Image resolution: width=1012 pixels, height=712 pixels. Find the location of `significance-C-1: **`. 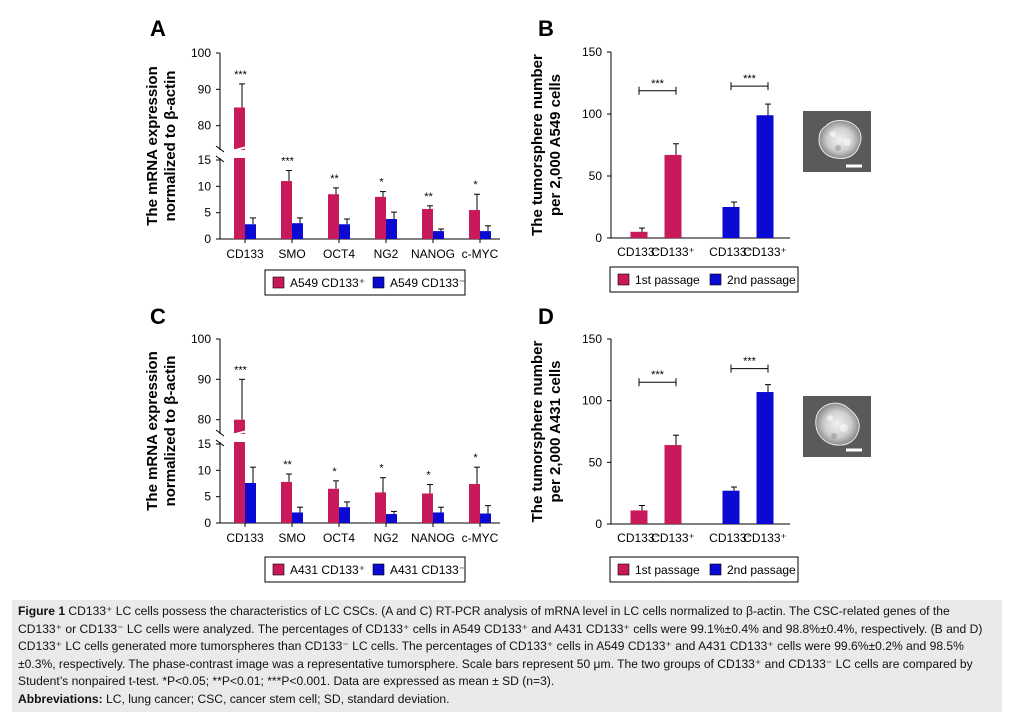

significance-C-1: ** is located at coordinates (287, 465).